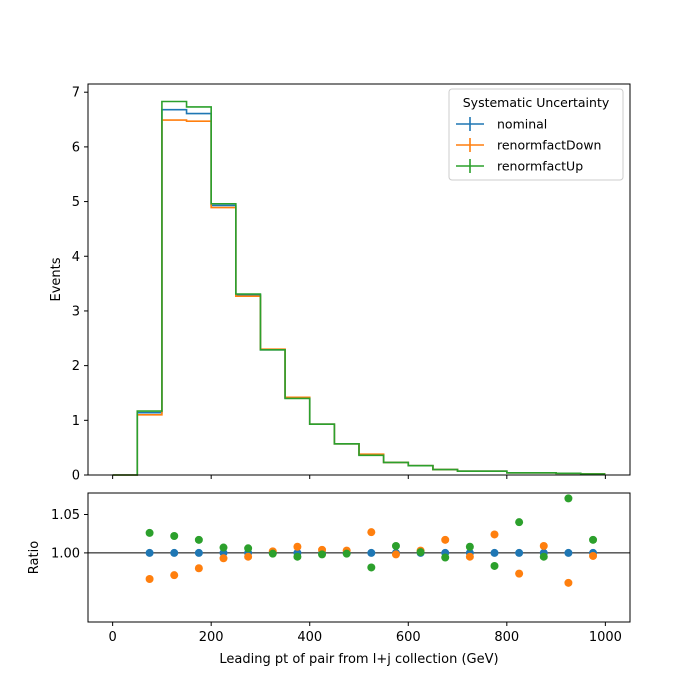 The image size is (700, 700). What do you see at coordinates (536, 102) in the screenshot?
I see `legend-title: Systematic Uncertainty` at bounding box center [536, 102].